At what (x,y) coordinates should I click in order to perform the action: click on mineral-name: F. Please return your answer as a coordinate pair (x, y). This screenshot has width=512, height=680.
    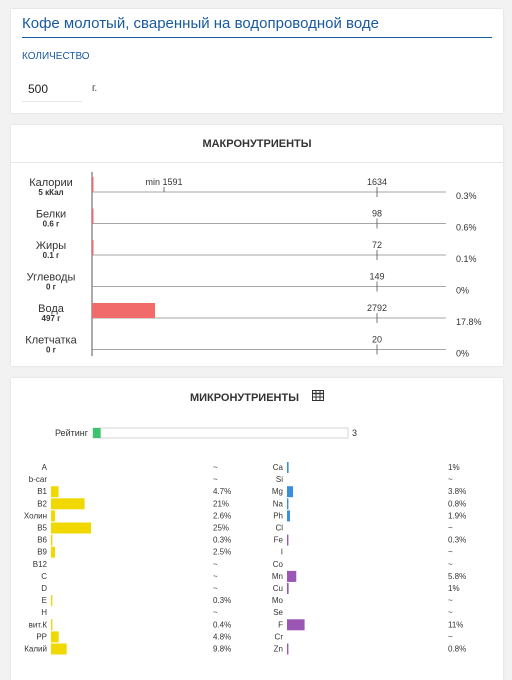
    Looking at the image, I should click on (280, 624).